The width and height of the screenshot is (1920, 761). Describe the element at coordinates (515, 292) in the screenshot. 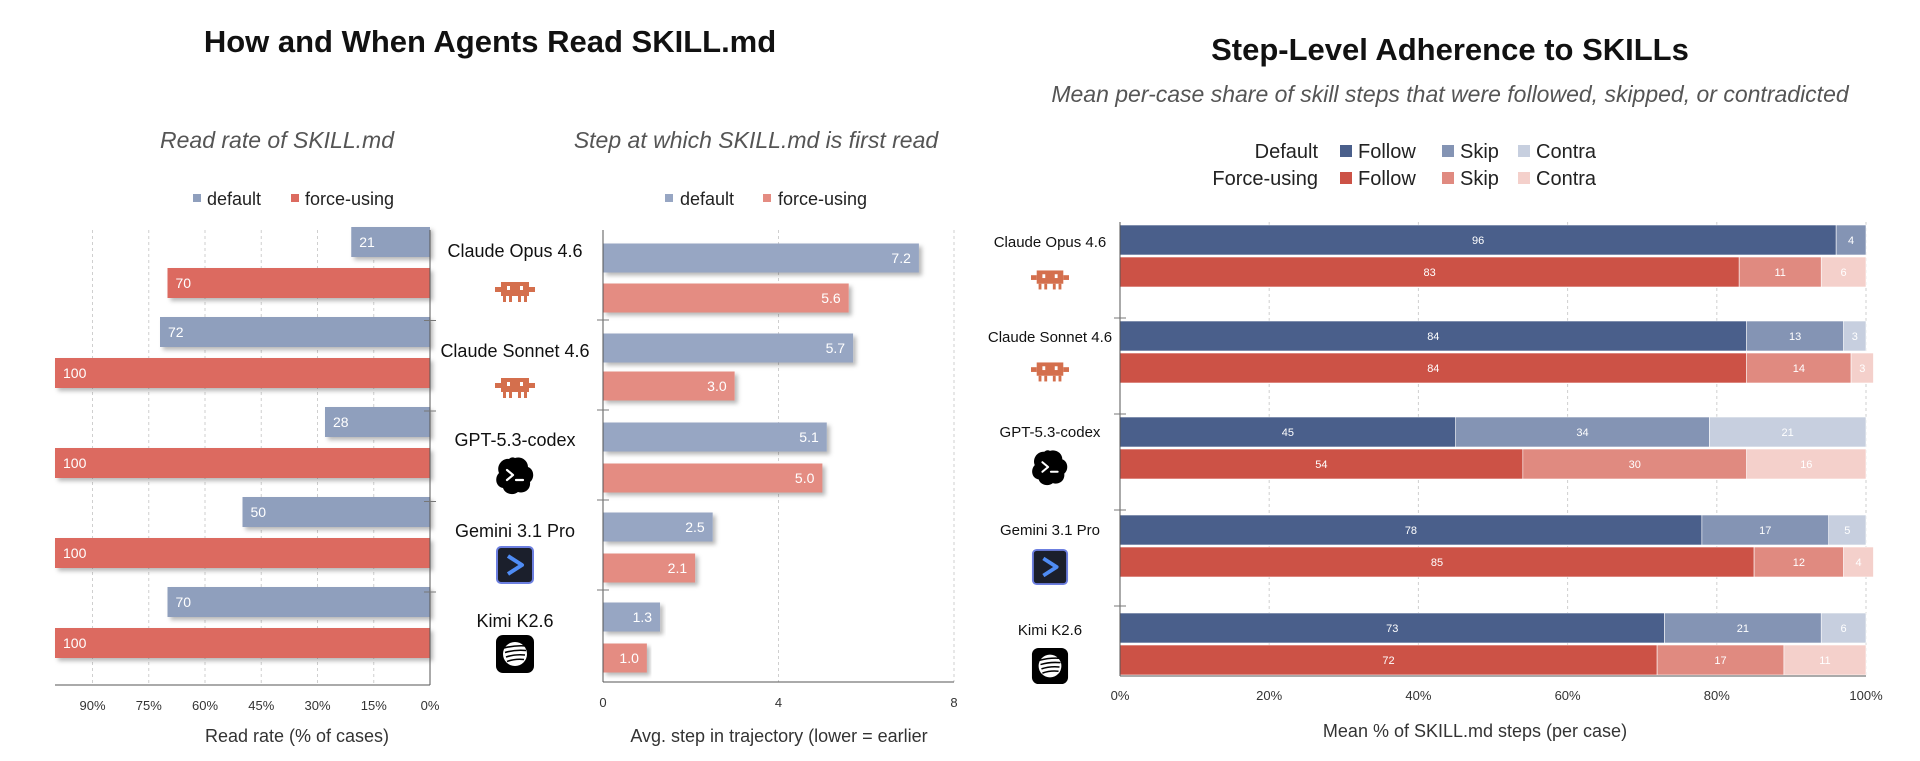

I see `claude-mascot-icon` at that location.